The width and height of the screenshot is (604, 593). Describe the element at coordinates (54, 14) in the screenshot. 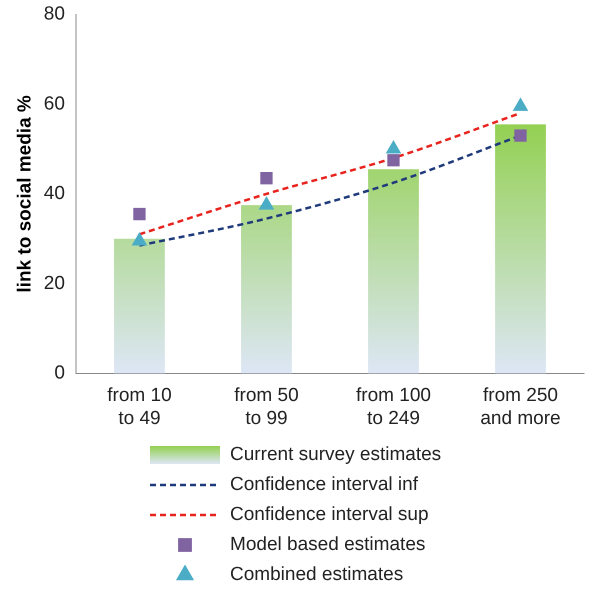

I see `y-tick-label: 80` at that location.